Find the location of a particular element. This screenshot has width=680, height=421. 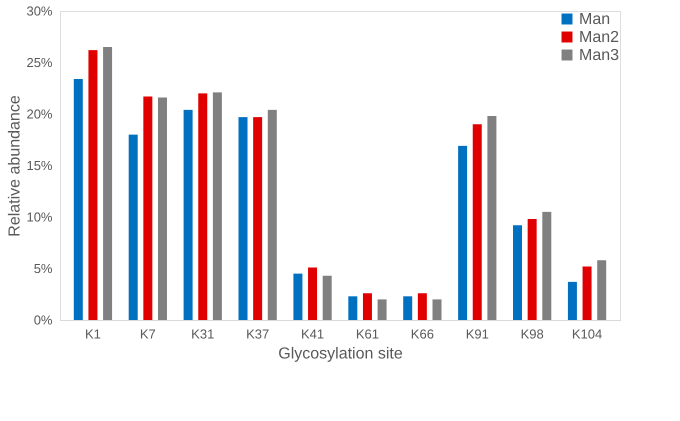

y-tick-label: 20% is located at coordinates (39, 114).